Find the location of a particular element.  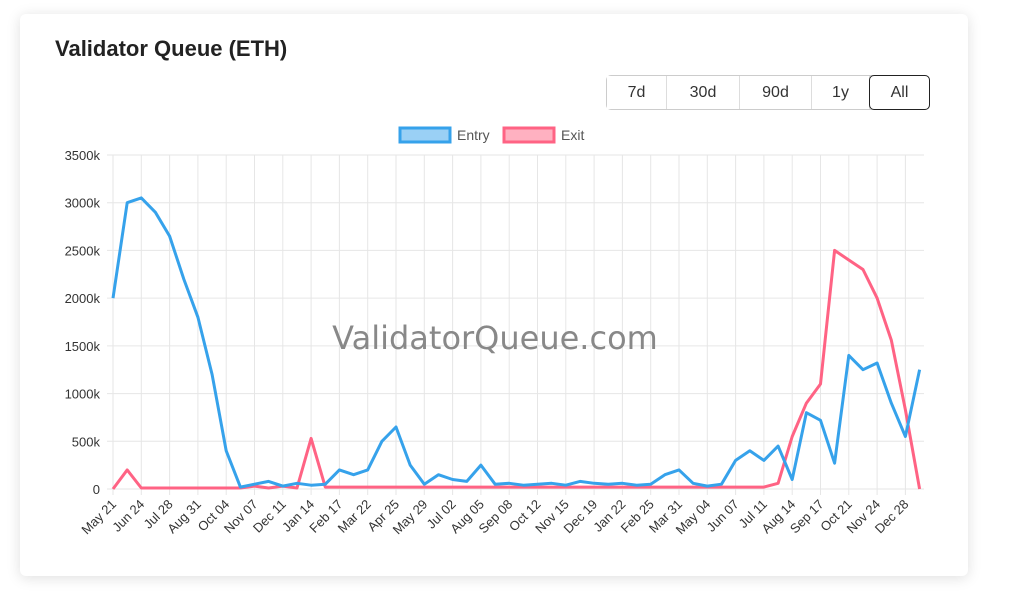

y-tick-label: 0 is located at coordinates (96, 489).